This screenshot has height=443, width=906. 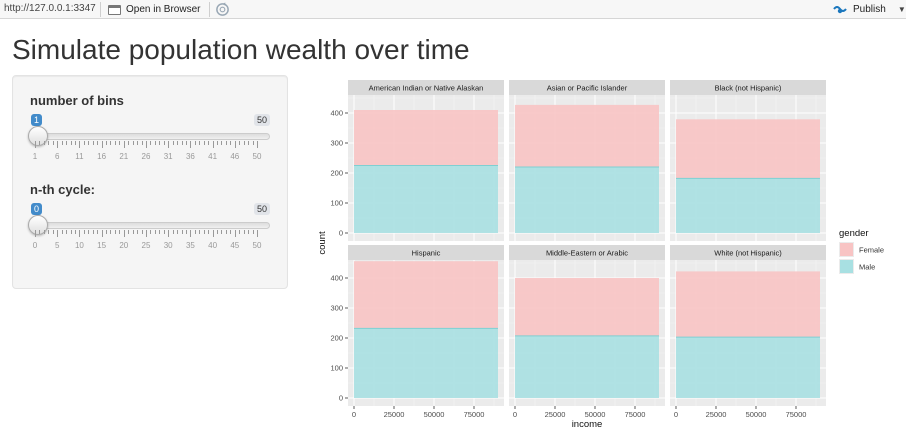 I want to click on y-tick-label: 400, so click(x=336, y=278).